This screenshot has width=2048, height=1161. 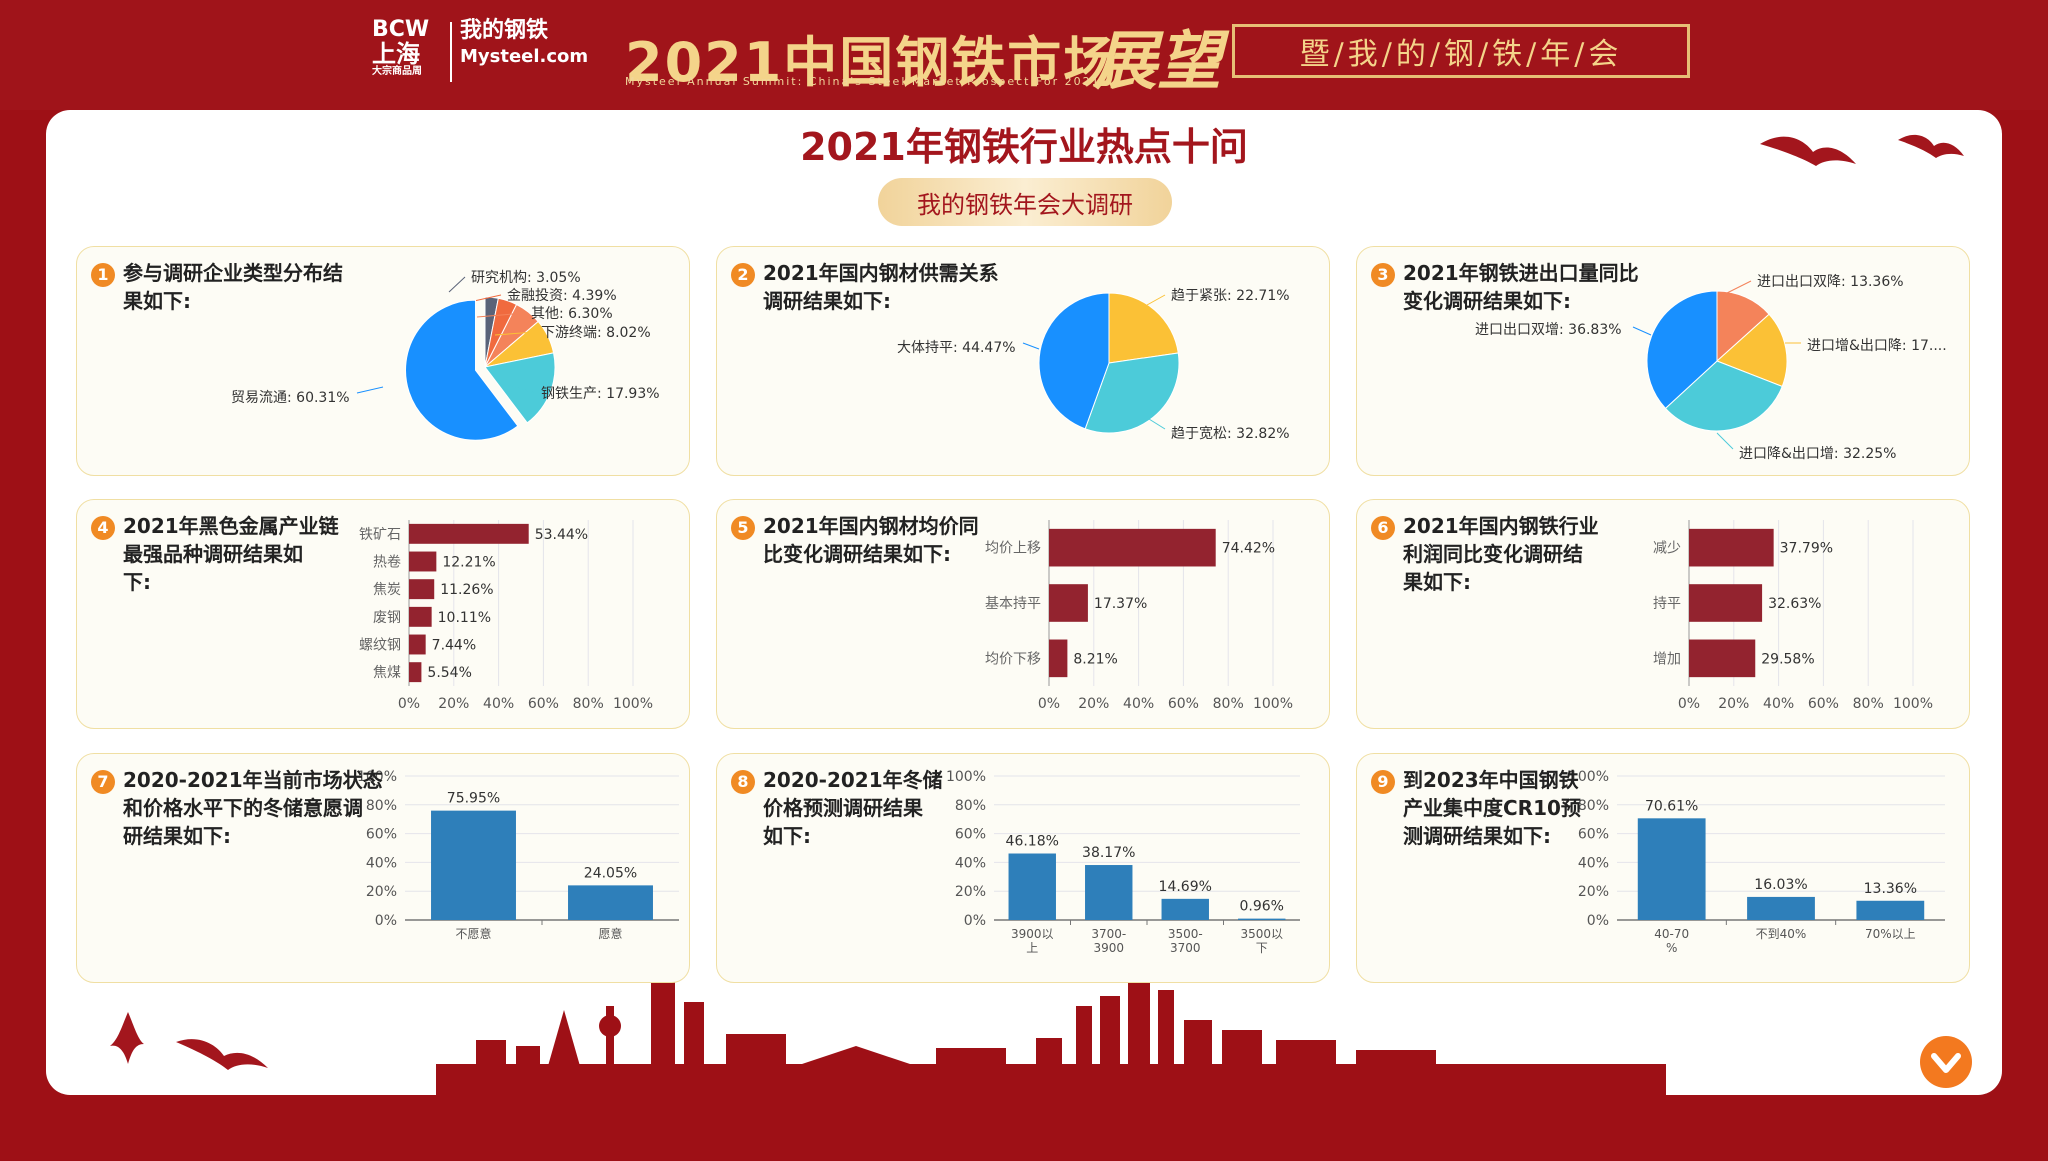 What do you see at coordinates (1230, 433) in the screenshot?
I see `pie-slice-label: 趋于宽松: 32.82%` at bounding box center [1230, 433].